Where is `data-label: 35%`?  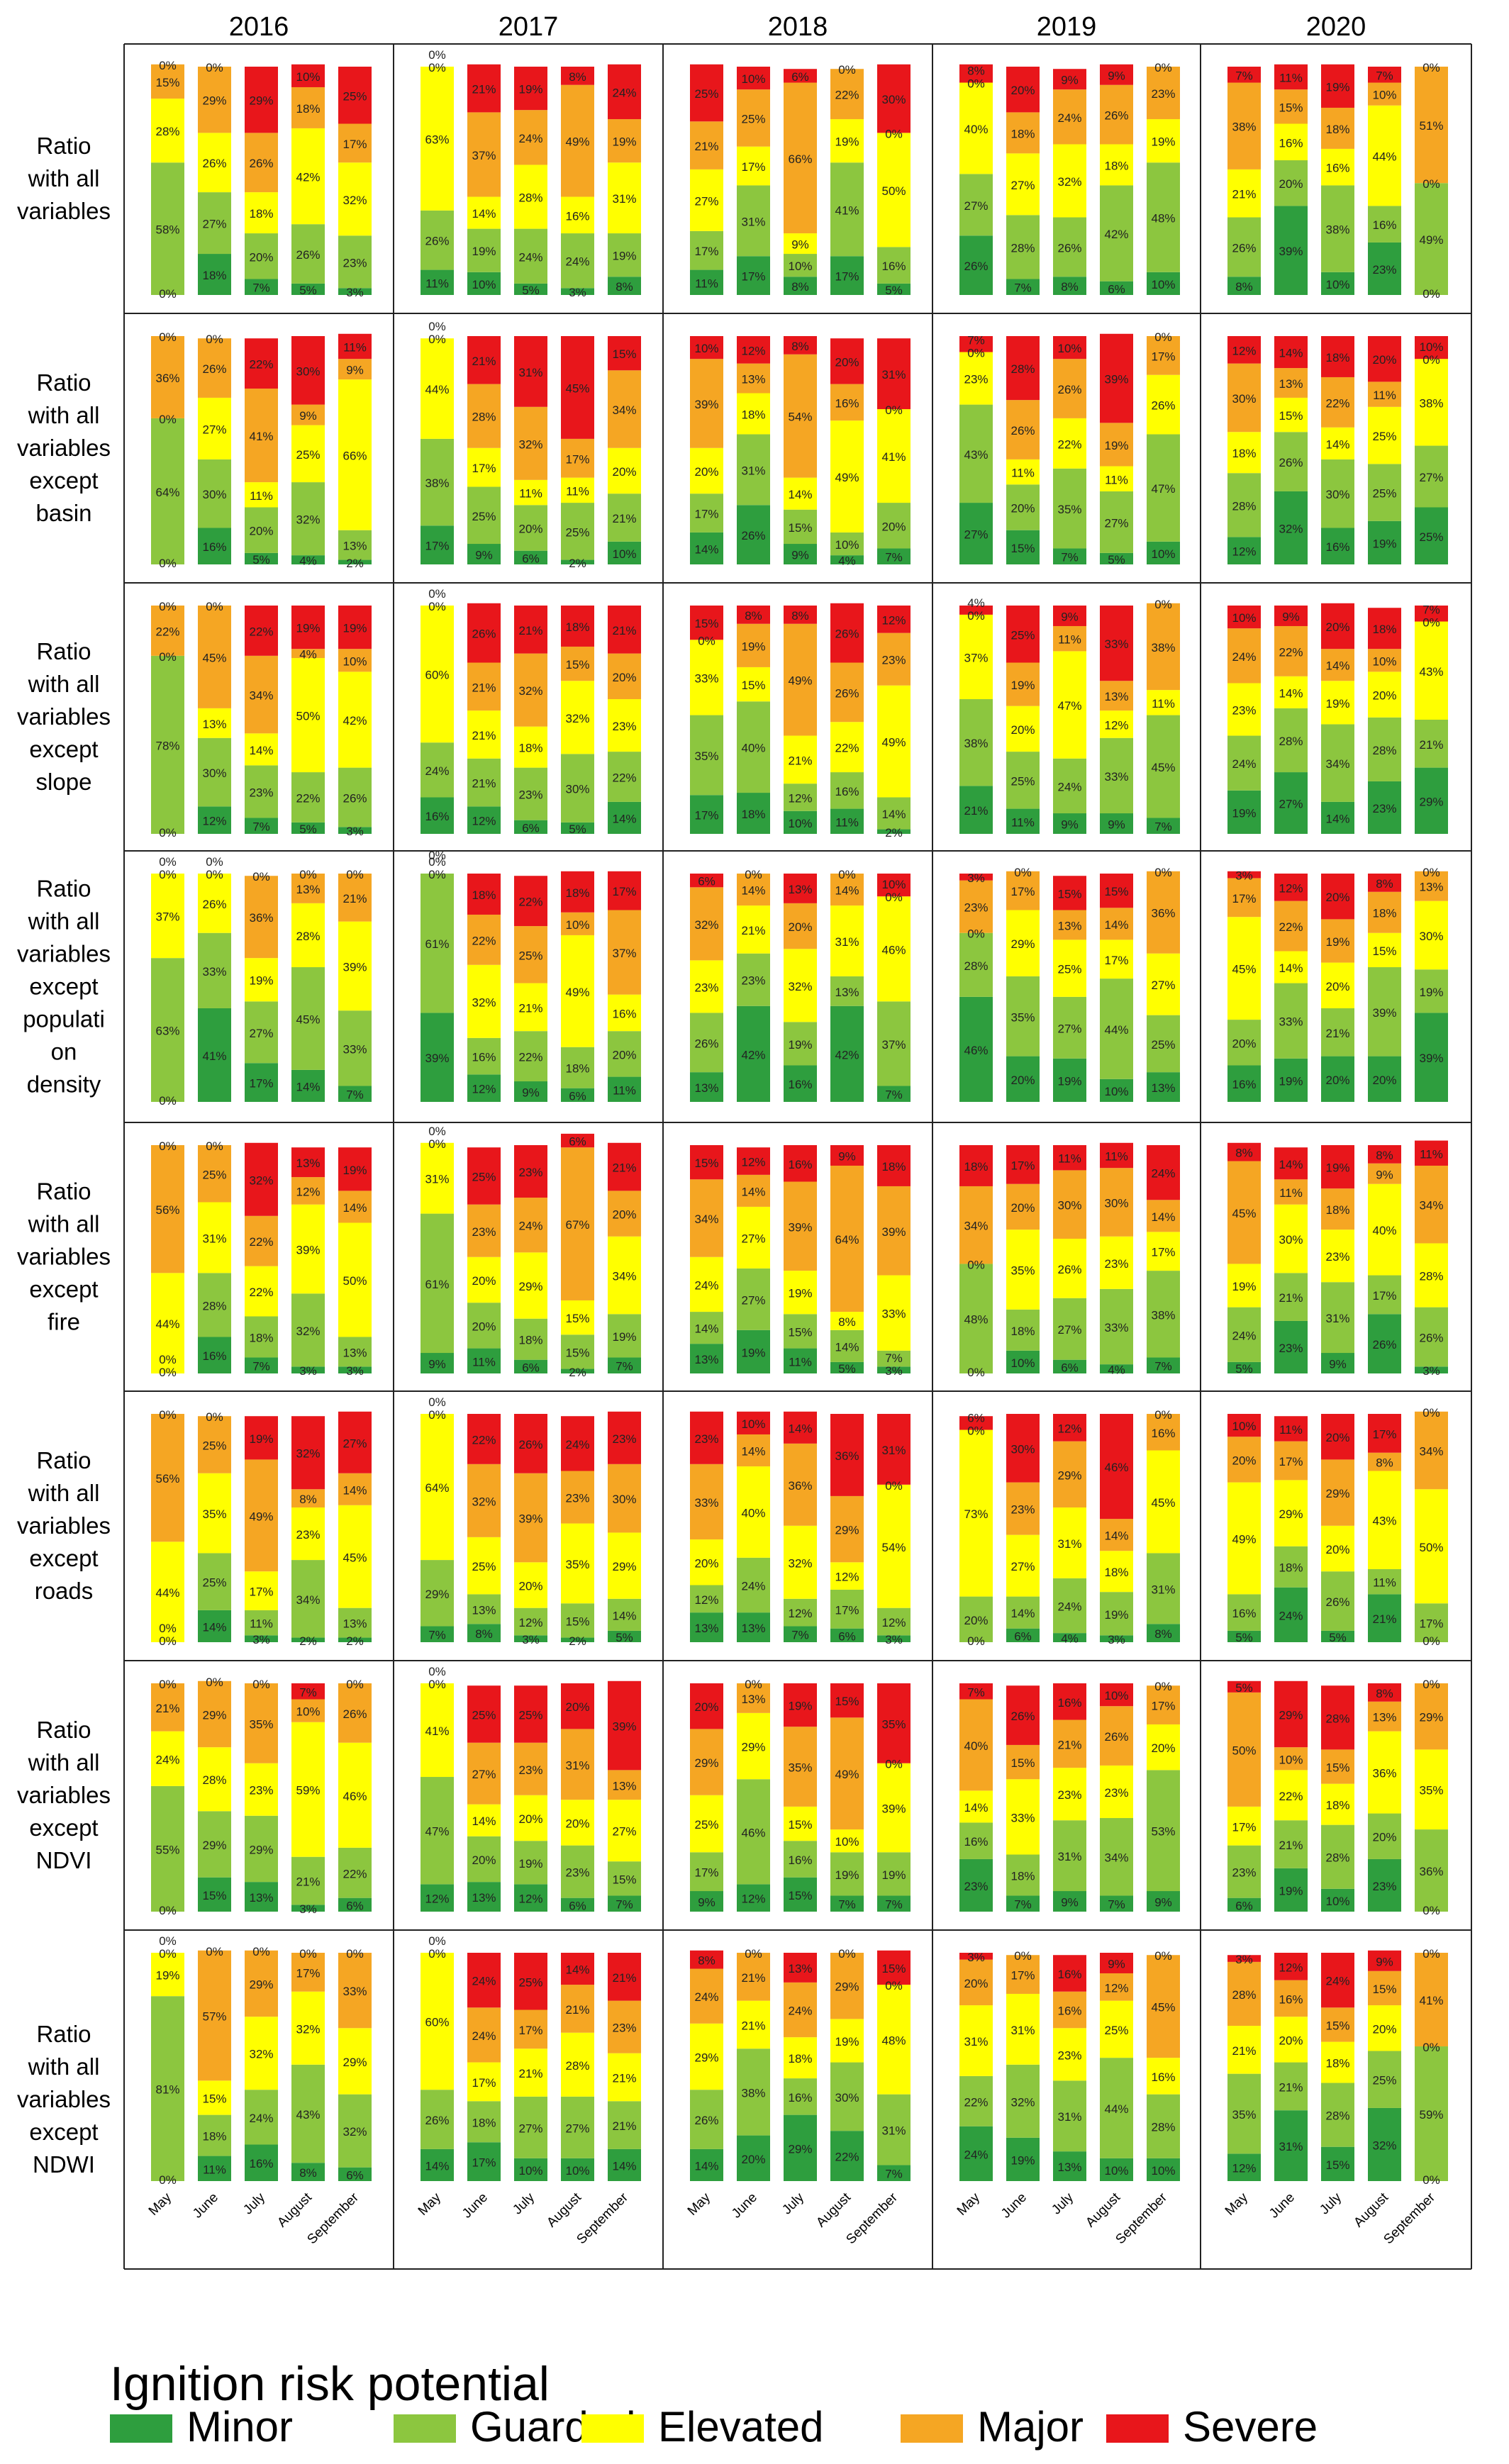 data-label: 35% is located at coordinates (1431, 1790).